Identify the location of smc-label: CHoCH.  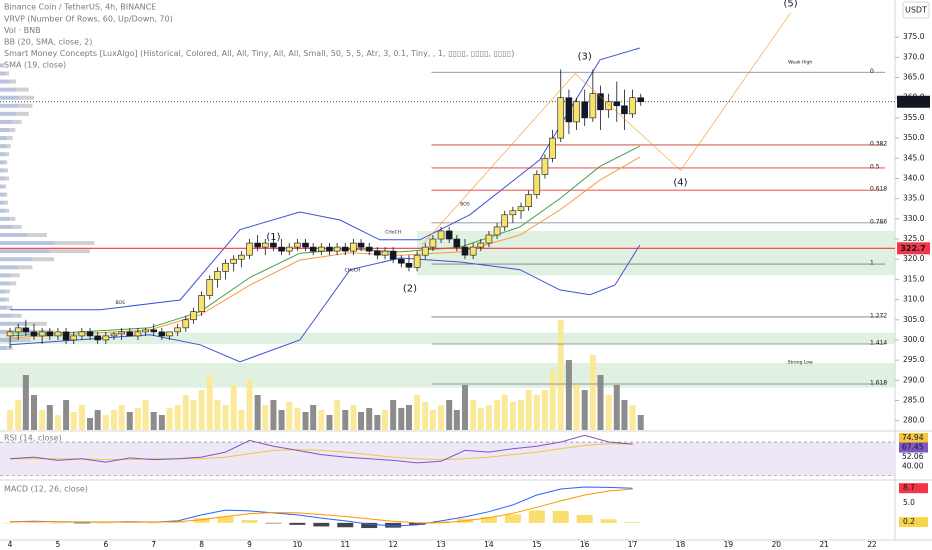
(353, 271).